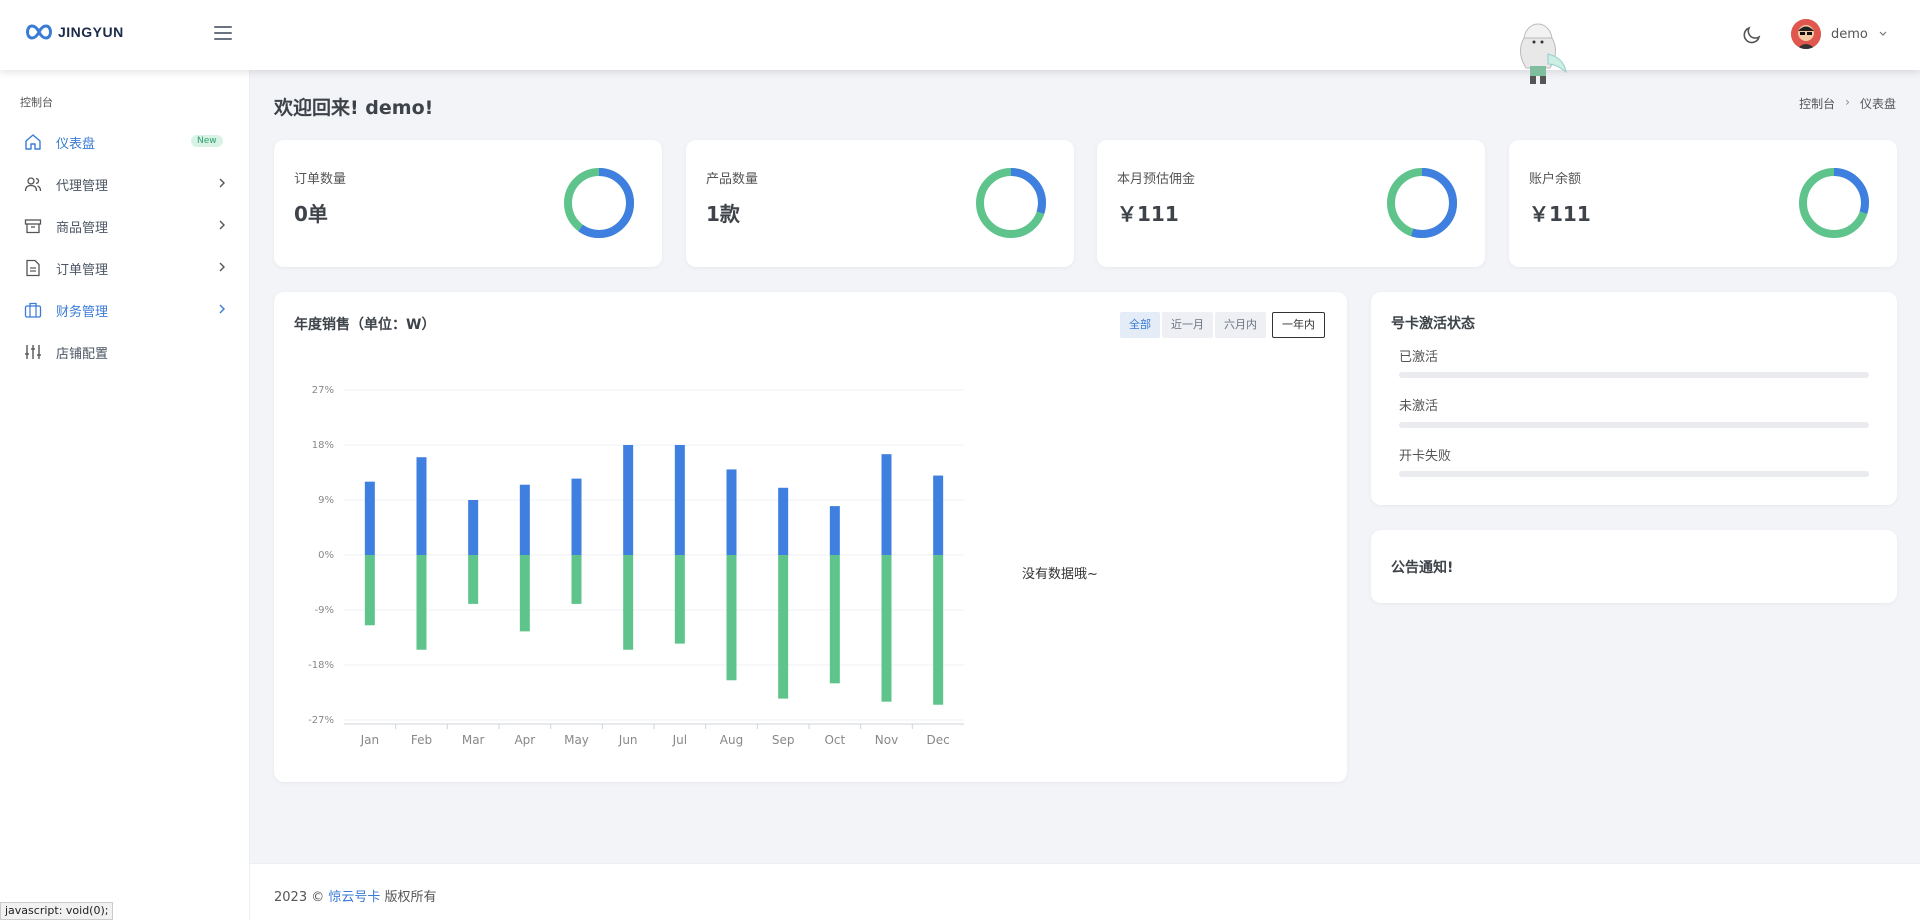 This screenshot has height=920, width=1920. Describe the element at coordinates (365, 325) in the screenshot. I see `sales-title: 年度销售（单位：W）` at that location.